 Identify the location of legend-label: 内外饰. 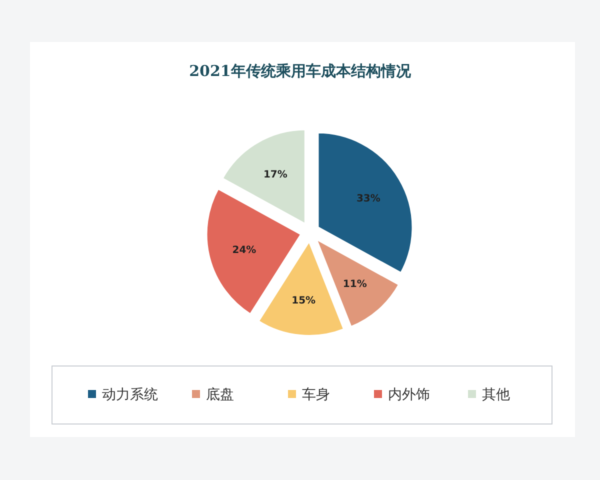
(409, 395).